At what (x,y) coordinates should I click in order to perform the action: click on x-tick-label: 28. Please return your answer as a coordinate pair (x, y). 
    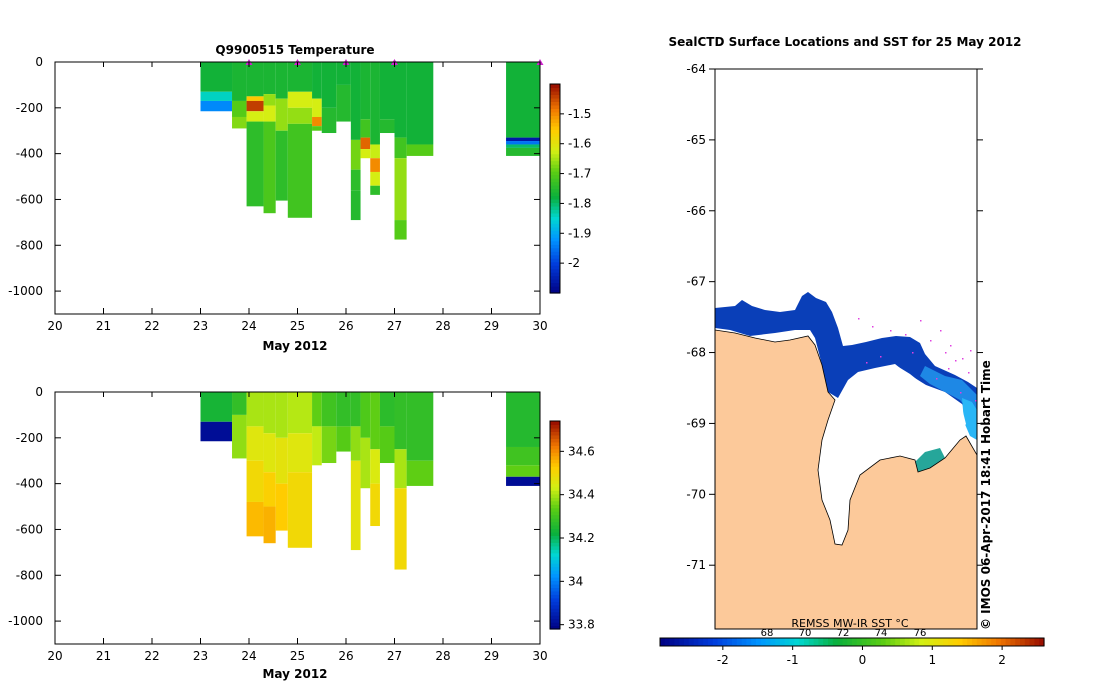
    Looking at the image, I should click on (442, 326).